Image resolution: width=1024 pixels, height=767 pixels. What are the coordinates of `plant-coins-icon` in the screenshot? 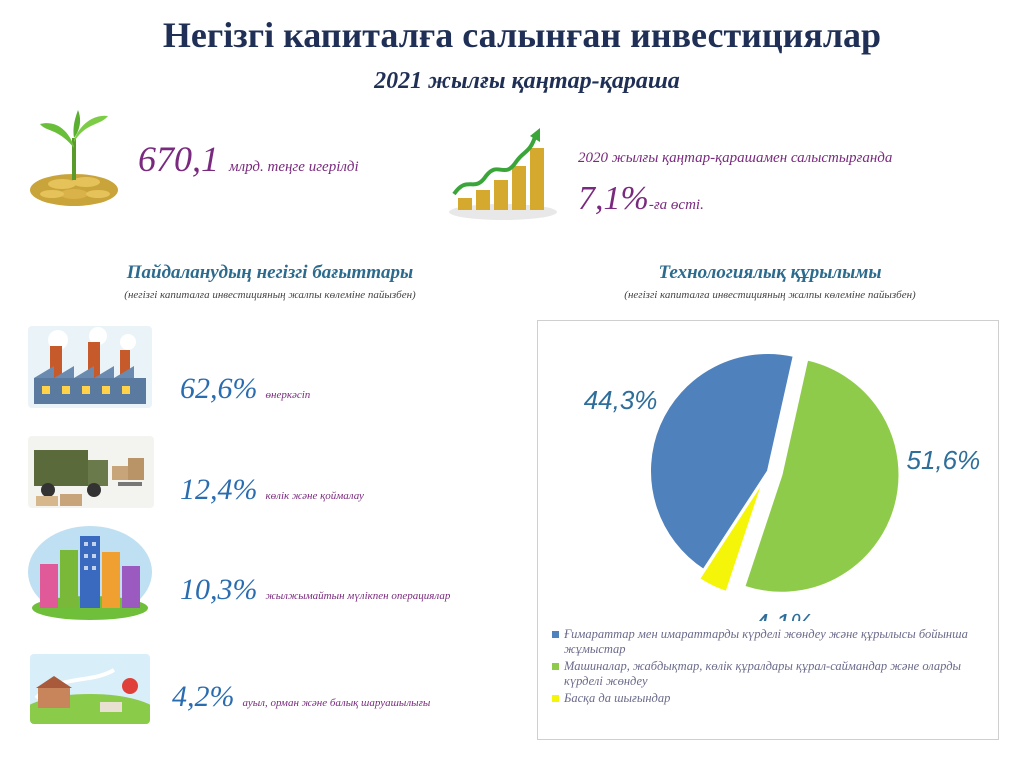 It's located at (74, 157).